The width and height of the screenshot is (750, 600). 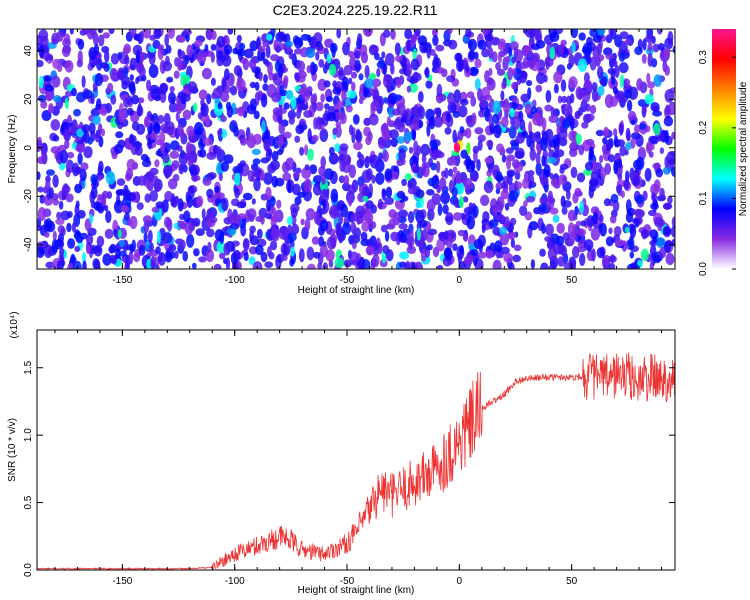 What do you see at coordinates (28, 244) in the screenshot?
I see `y-tick-label: -40` at bounding box center [28, 244].